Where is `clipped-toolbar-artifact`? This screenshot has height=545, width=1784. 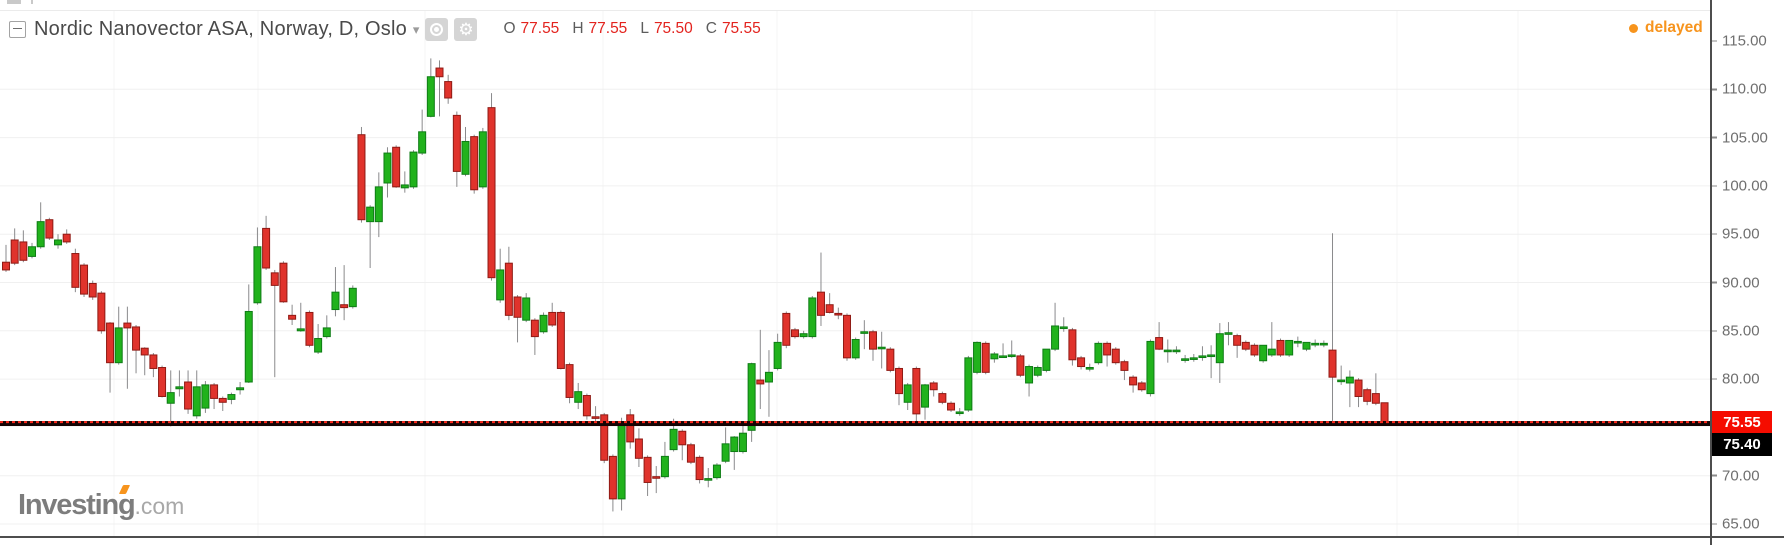 clipped-toolbar-artifact is located at coordinates (14, 2).